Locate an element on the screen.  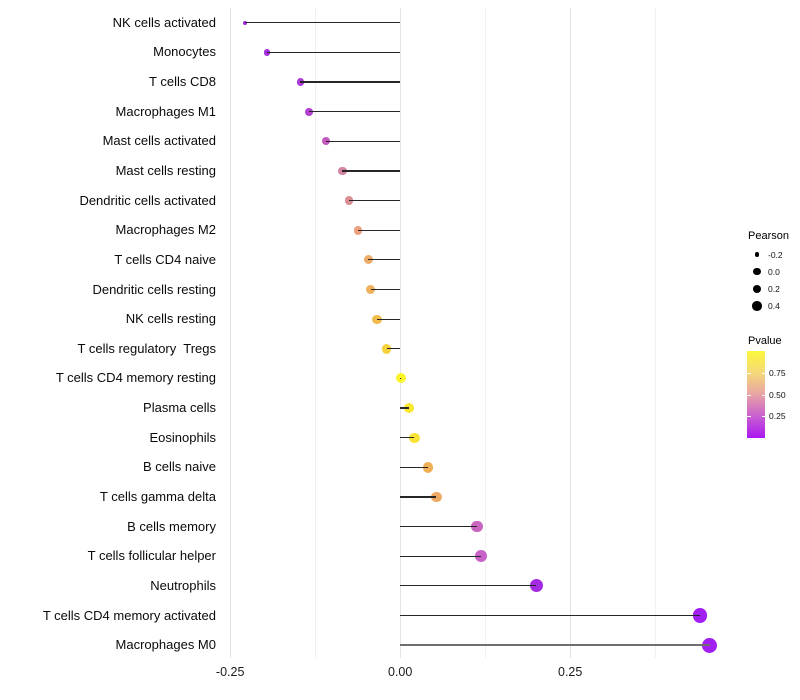
category-label: Macrophages M2 is located at coordinates (165, 230).